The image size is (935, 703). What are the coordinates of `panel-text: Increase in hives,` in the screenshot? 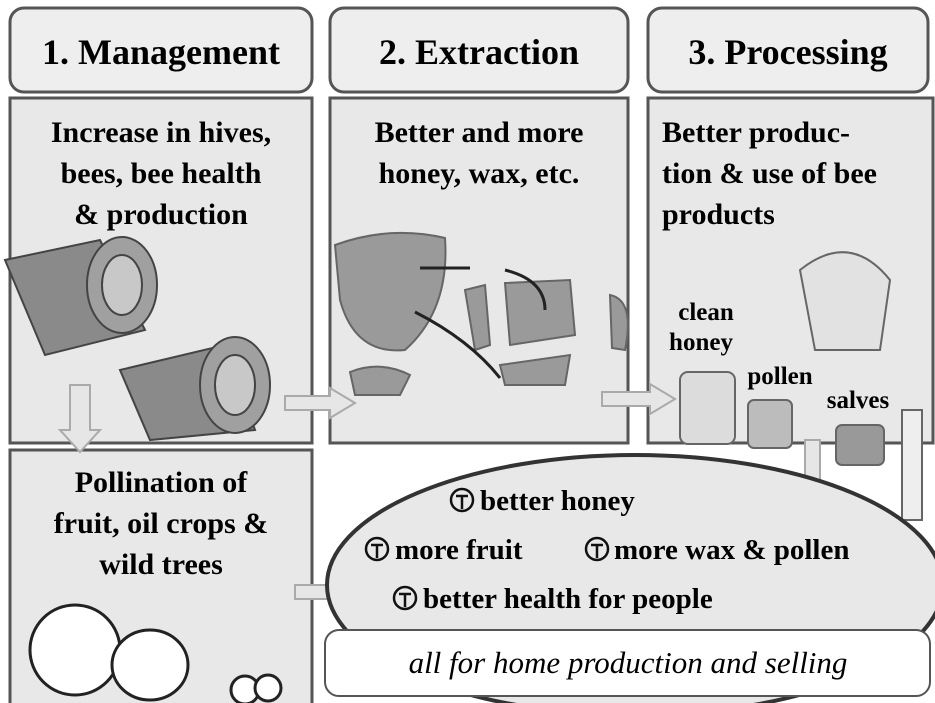 It's located at (161, 132).